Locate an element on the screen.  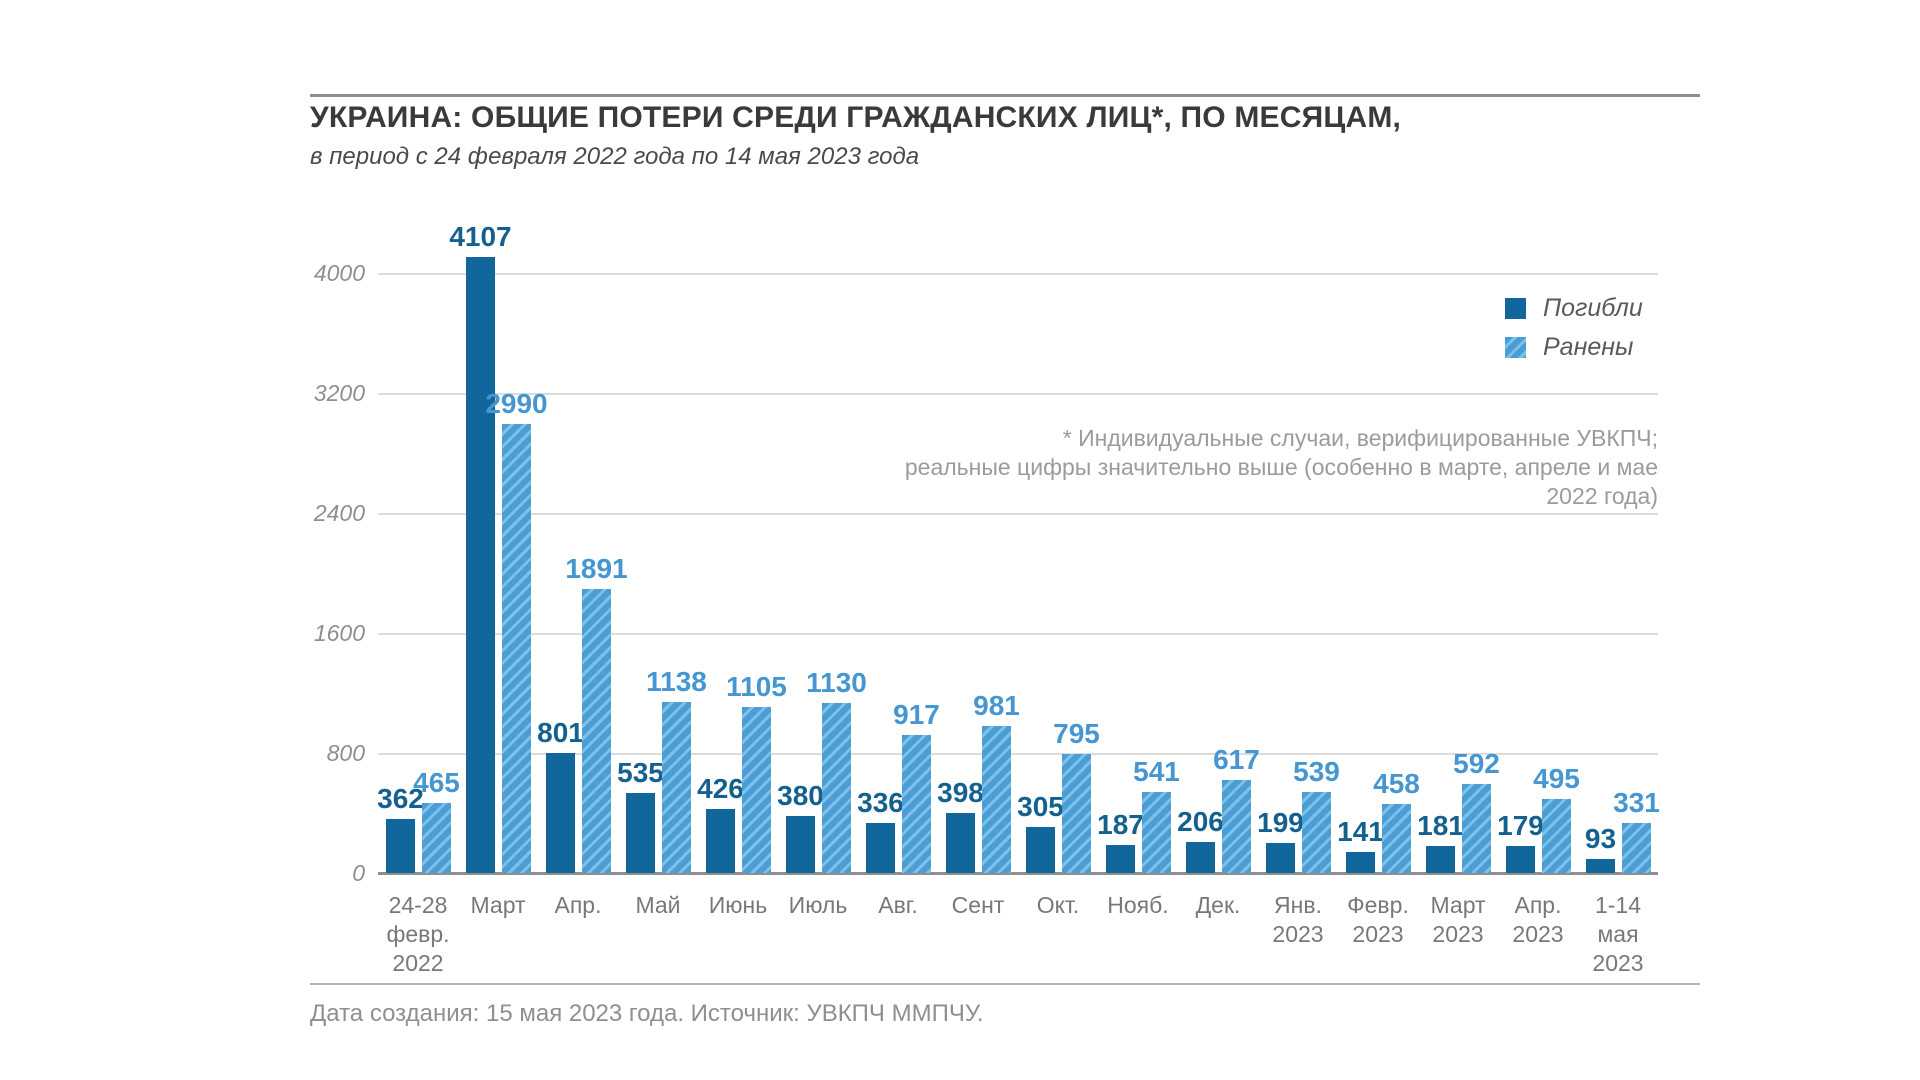
x-axis-label: Февр. 2023 is located at coordinates (1378, 919).